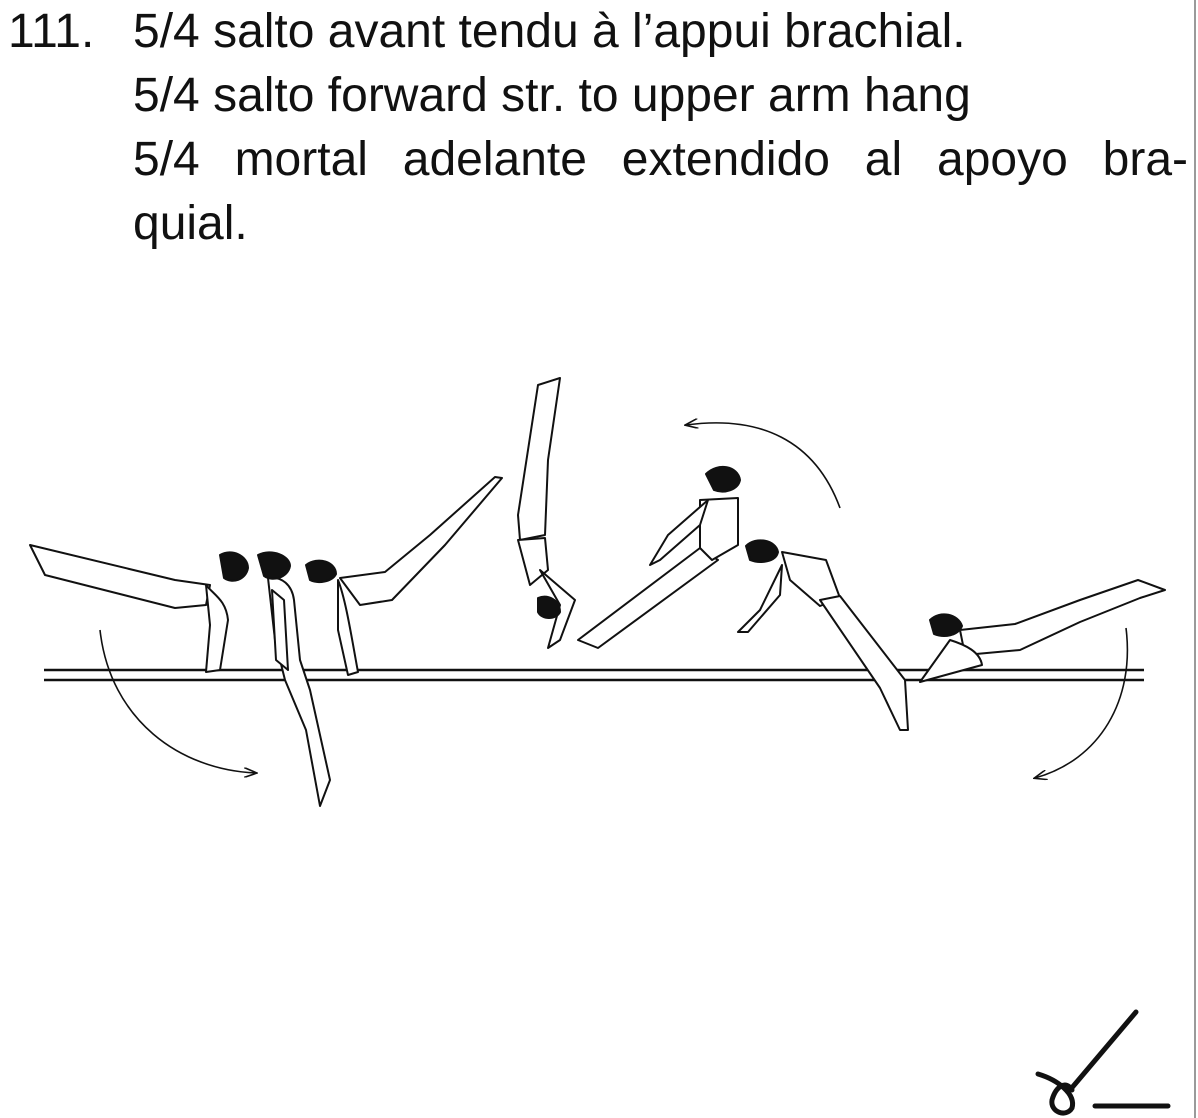 The height and width of the screenshot is (1118, 1198). What do you see at coordinates (51, 31) in the screenshot?
I see `element-number: 111.` at bounding box center [51, 31].